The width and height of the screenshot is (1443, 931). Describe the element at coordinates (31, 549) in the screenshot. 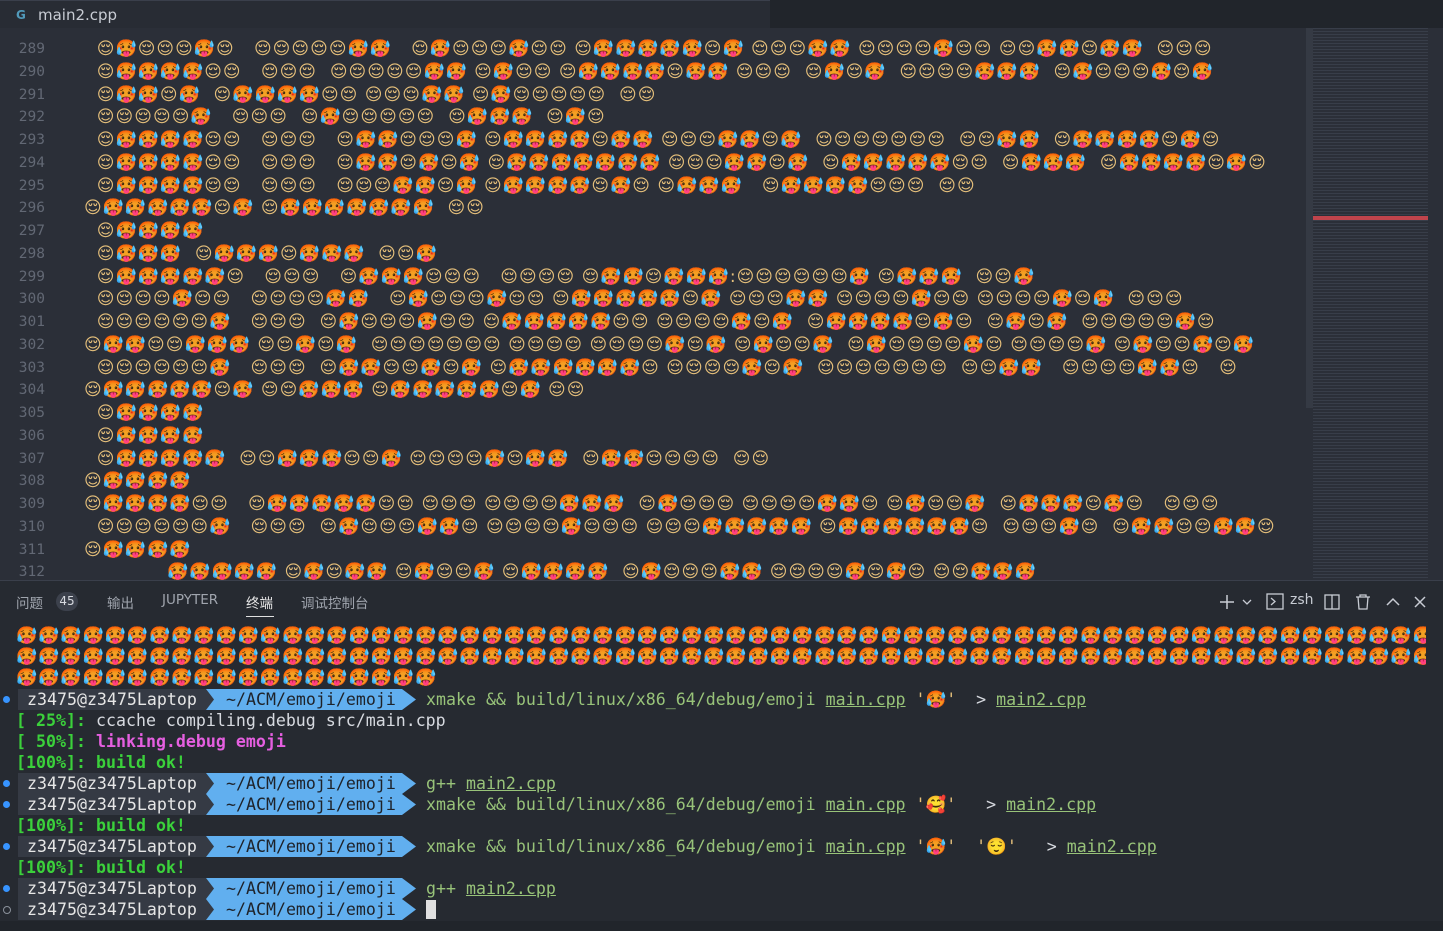

I see `line-number: 311` at that location.